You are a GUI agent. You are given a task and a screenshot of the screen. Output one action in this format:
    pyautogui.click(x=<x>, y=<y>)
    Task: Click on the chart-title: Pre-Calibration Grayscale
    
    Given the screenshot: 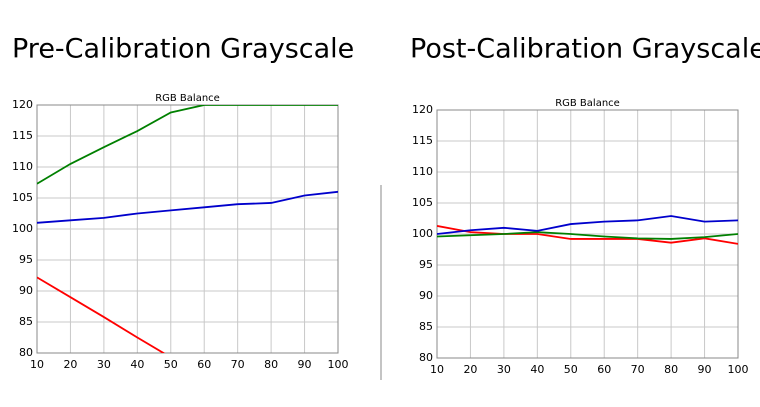 What is the action you would take?
    pyautogui.click(x=183, y=49)
    